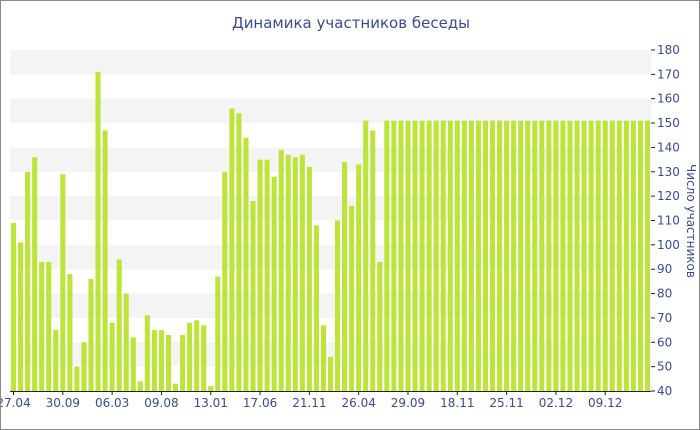  I want to click on chart-title: Динамика участников беседы, so click(351, 23).